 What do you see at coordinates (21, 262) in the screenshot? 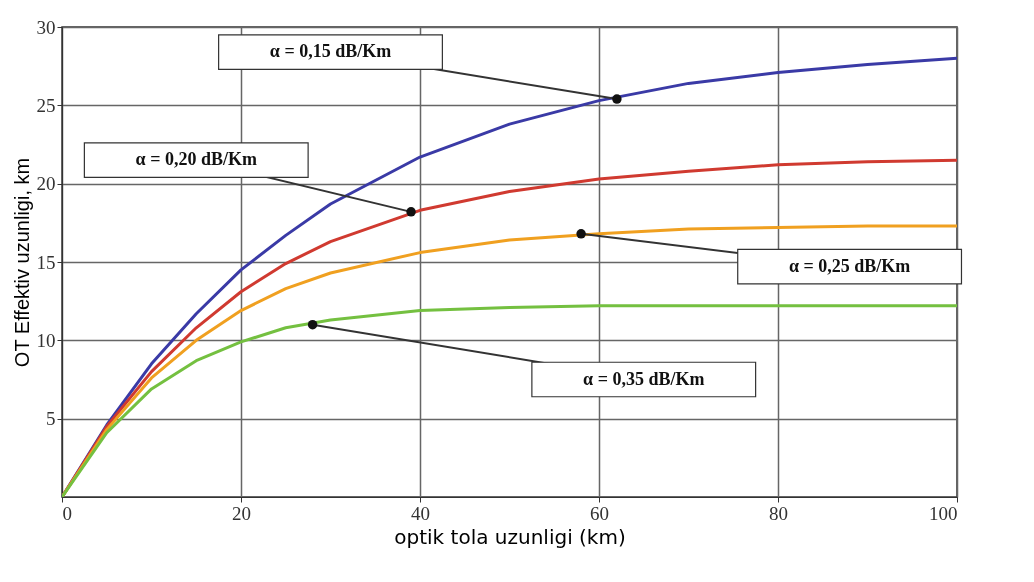
I see `y-axis-title: OT Effektiv uzunligi, km` at bounding box center [21, 262].